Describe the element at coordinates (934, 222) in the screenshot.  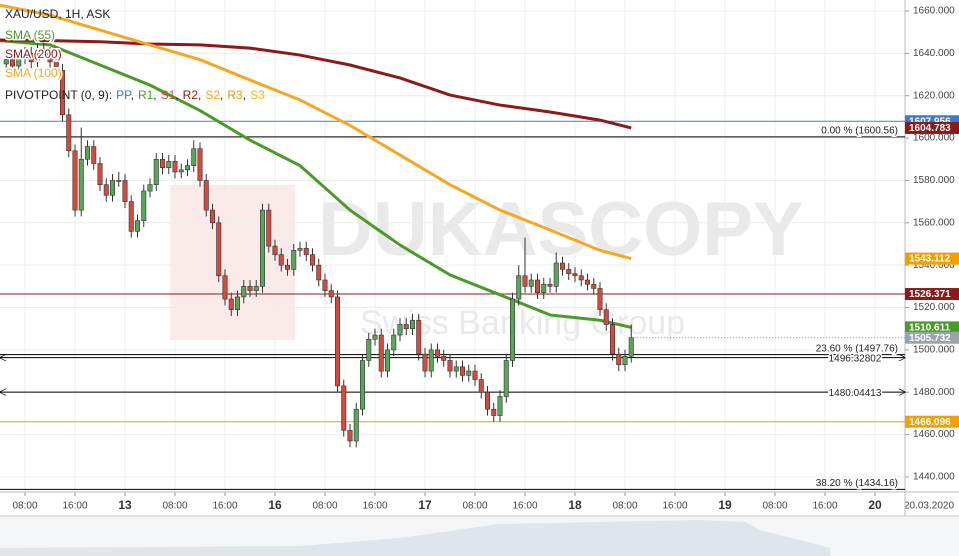
I see `y-tick-label: 1560.000` at that location.